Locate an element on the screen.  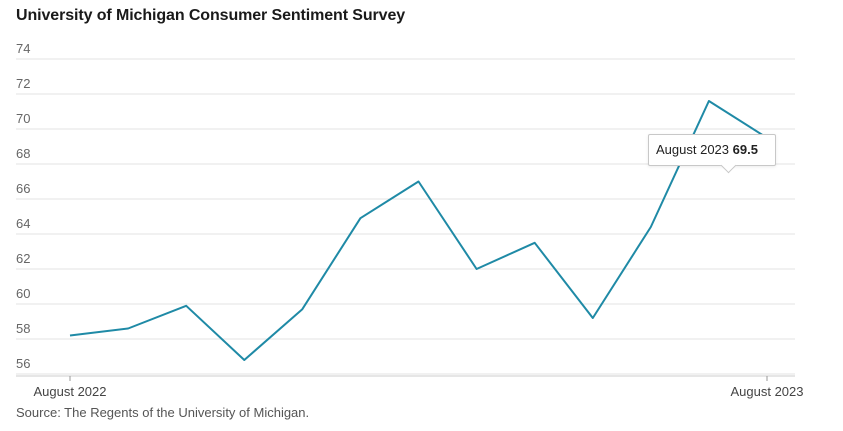
y-tick-label: 72 is located at coordinates (23, 83).